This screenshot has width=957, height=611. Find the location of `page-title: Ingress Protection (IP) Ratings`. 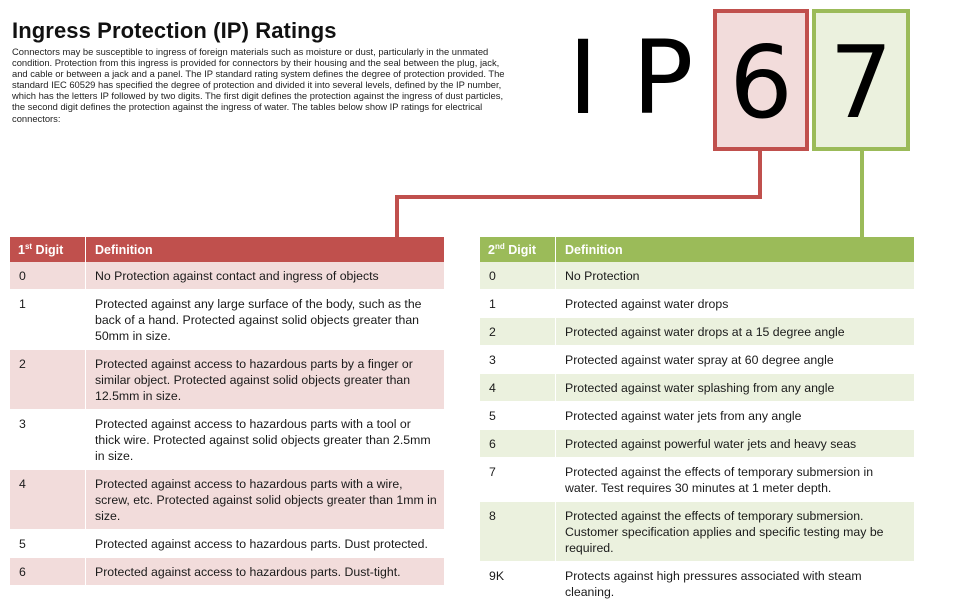

page-title: Ingress Protection (IP) Ratings is located at coordinates (174, 30).